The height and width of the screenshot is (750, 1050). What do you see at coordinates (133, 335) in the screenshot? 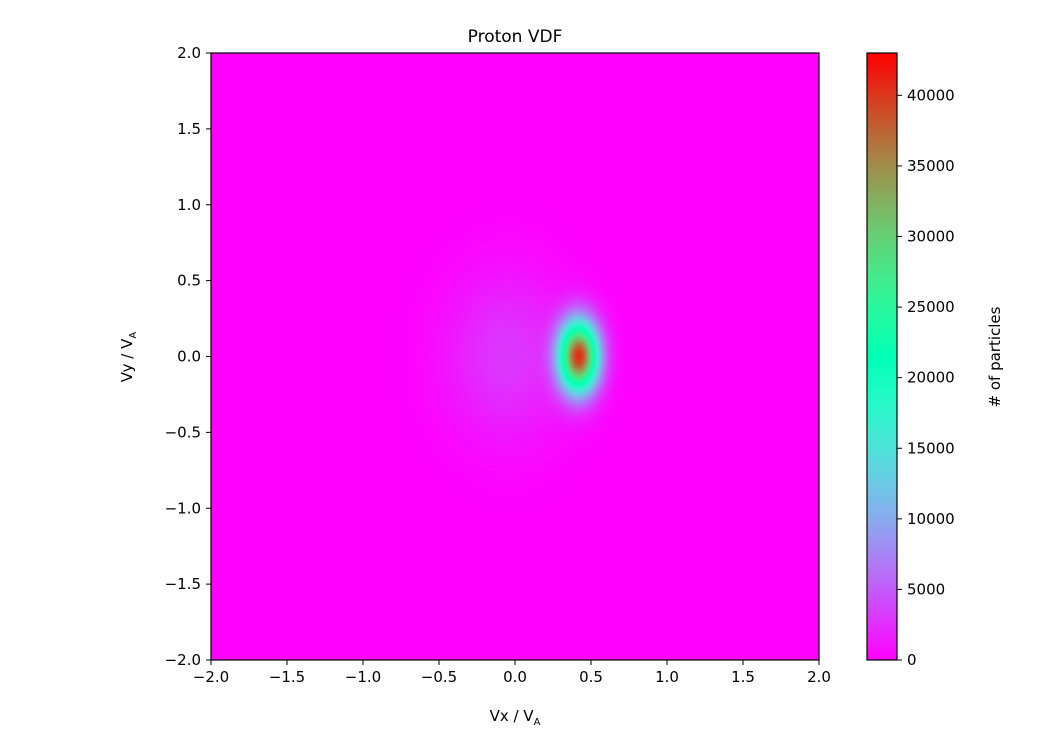
I see `y-axis-label-subscript: A` at bounding box center [133, 335].